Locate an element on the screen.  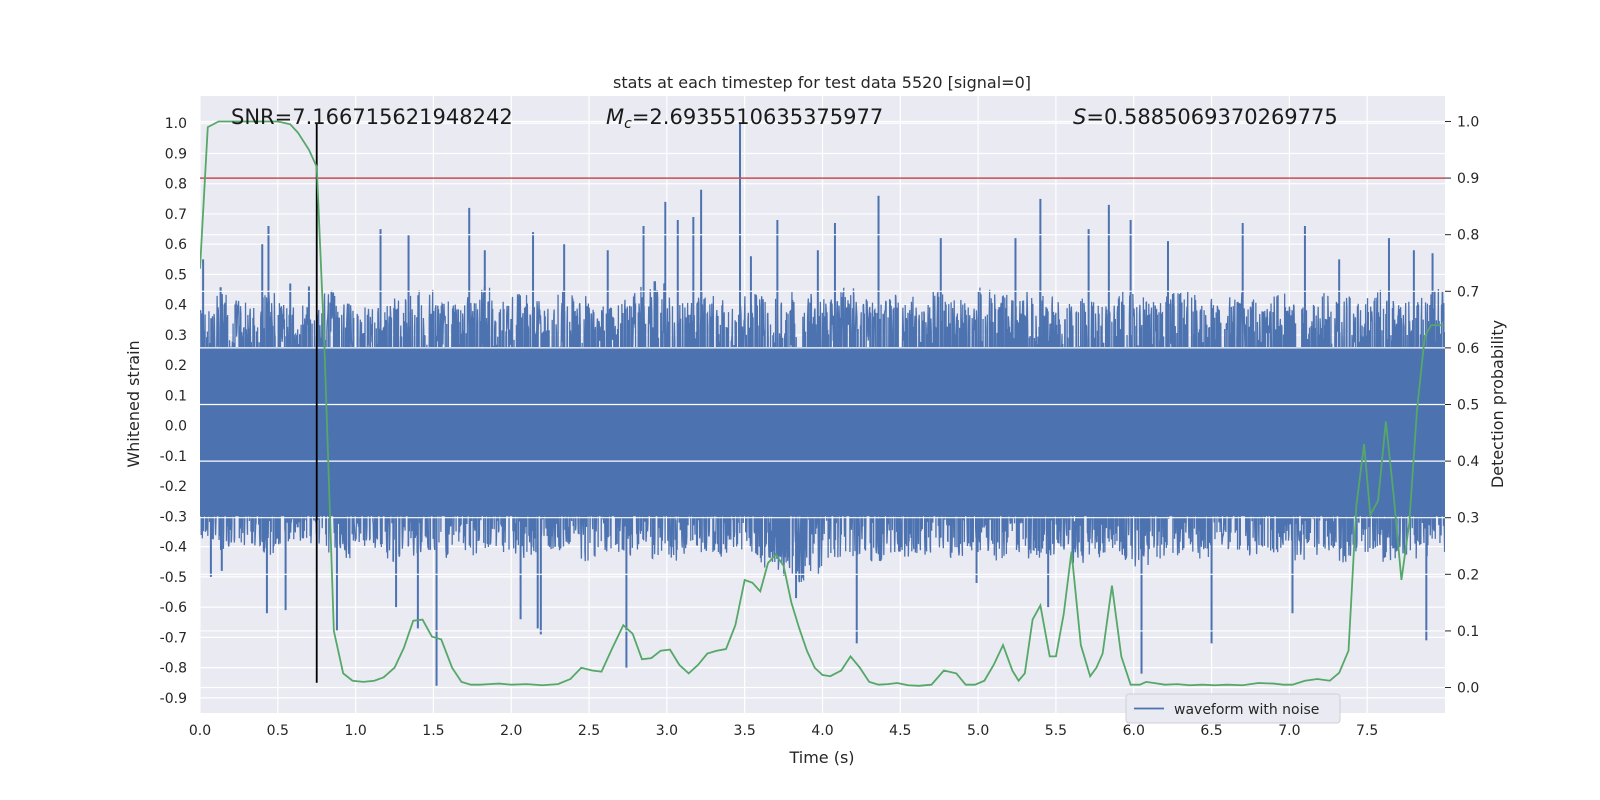
snr-annotation: SNR=7.166715621948242 is located at coordinates (372, 117).